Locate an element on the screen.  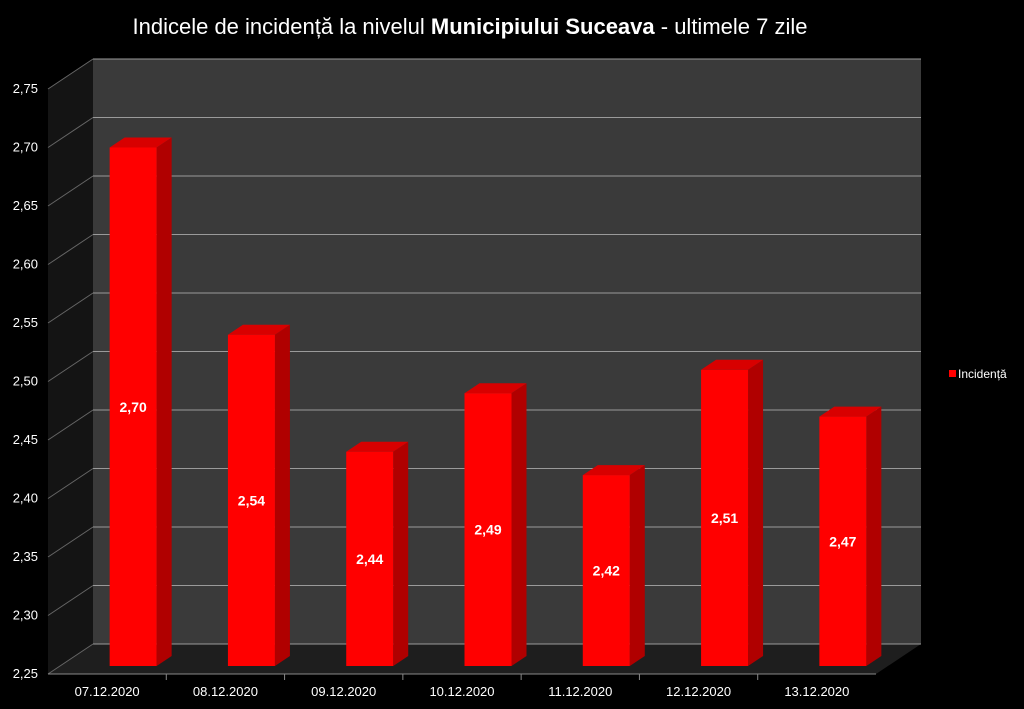
bar: 2,44 is located at coordinates (377, 553).